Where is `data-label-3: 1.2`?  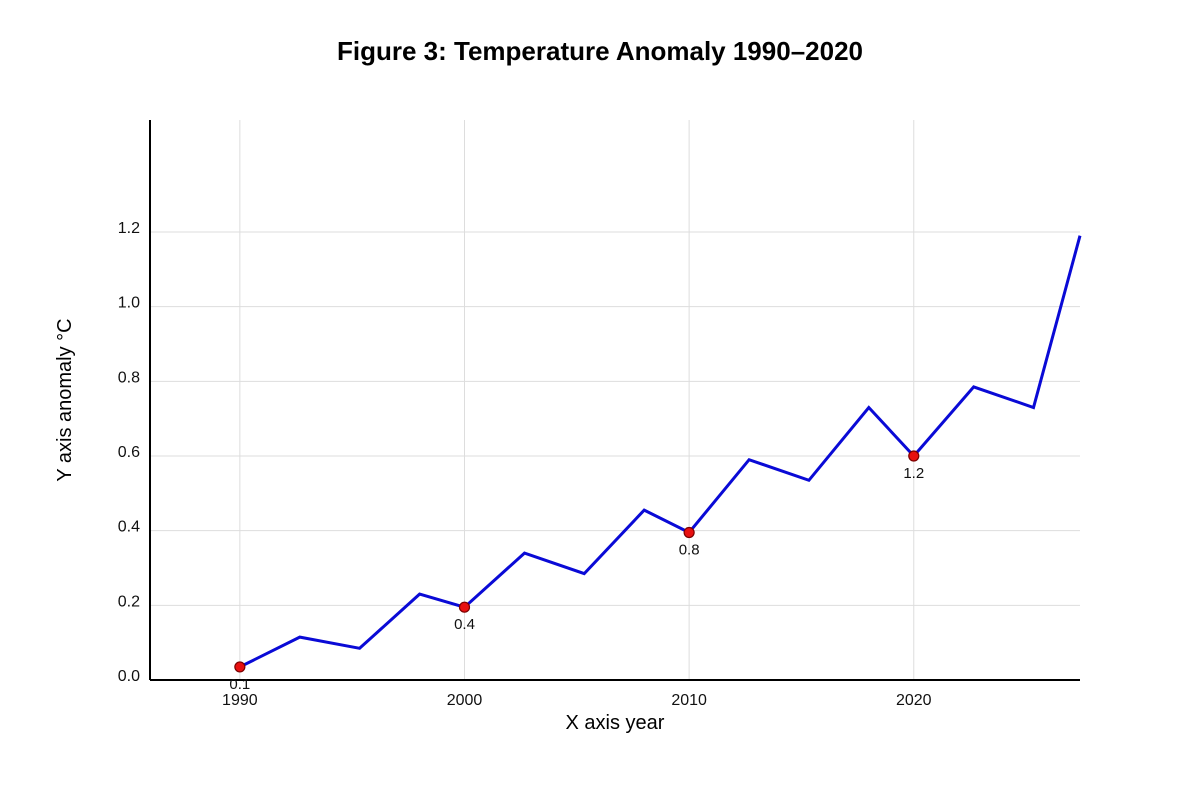
data-label-3: 1.2 is located at coordinates (913, 473).